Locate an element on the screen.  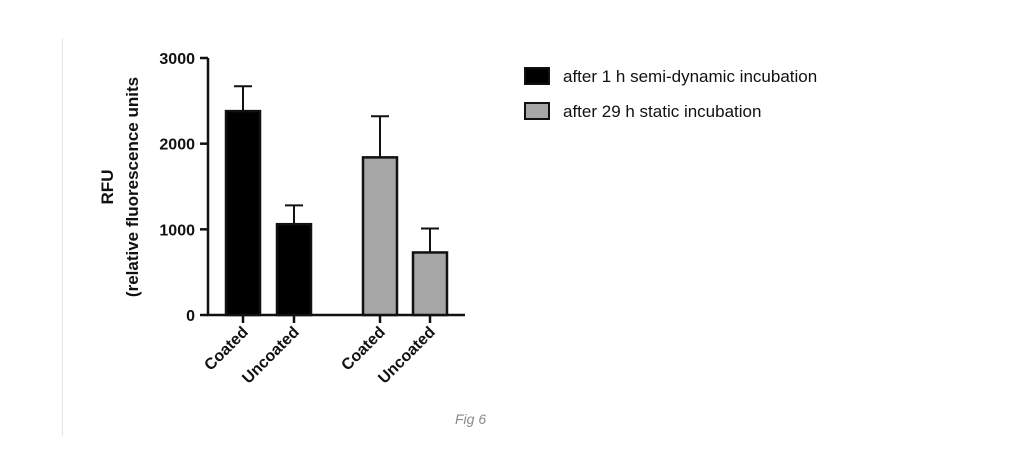
legend-item: after 29 h static incubation is located at coordinates (642, 111).